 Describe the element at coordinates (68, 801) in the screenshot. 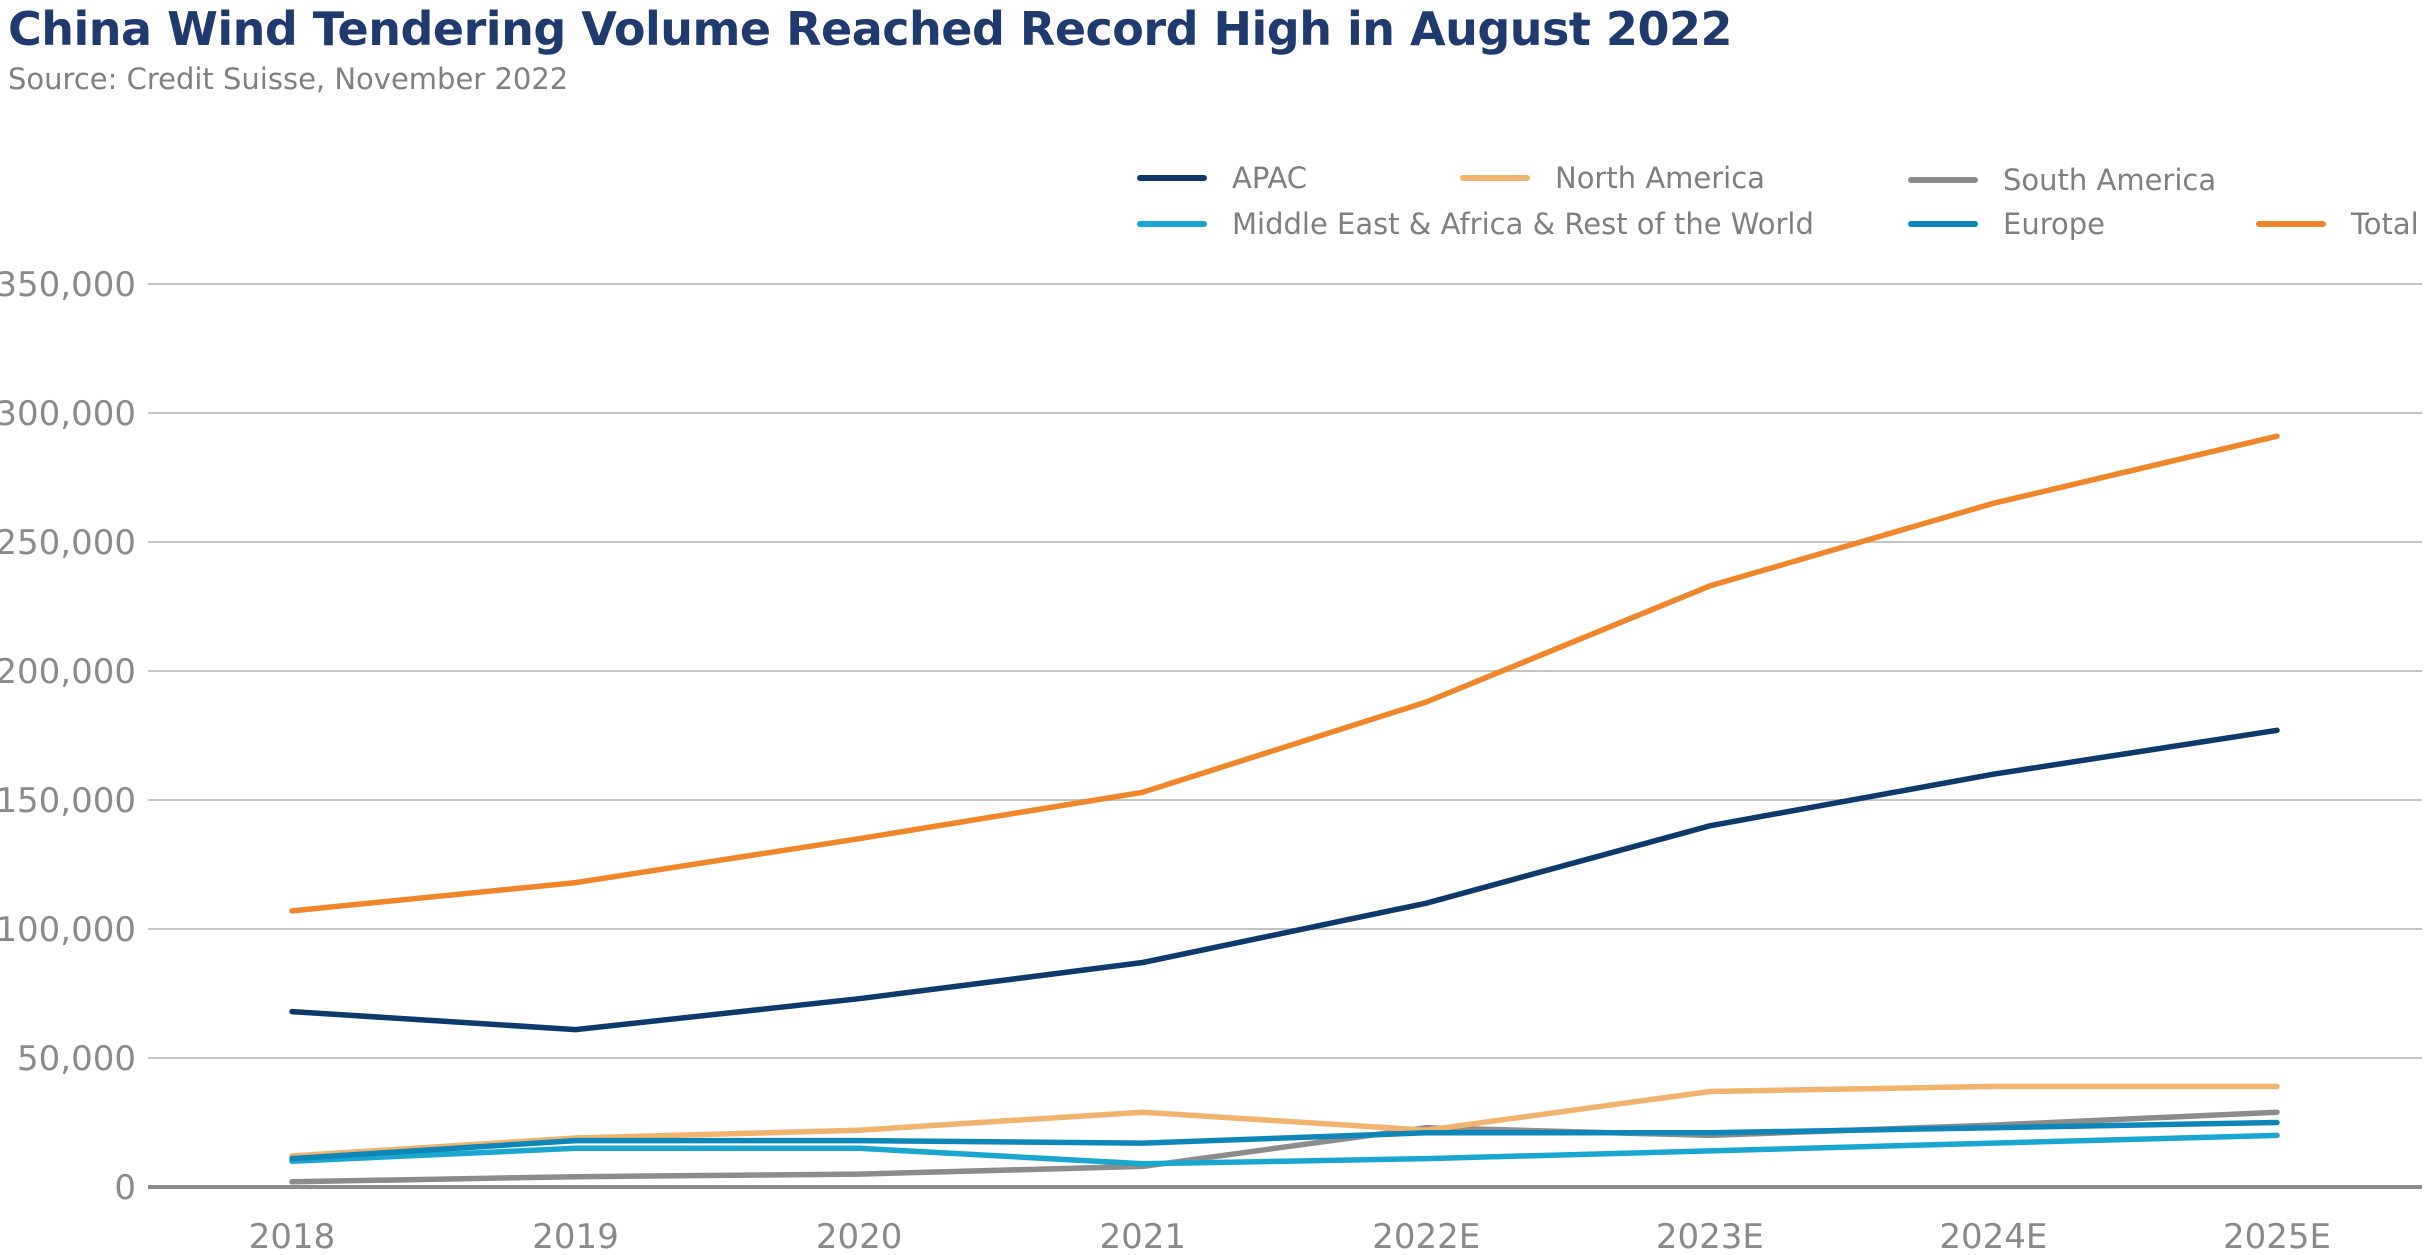

I see `y-tick-label: 150,000` at that location.